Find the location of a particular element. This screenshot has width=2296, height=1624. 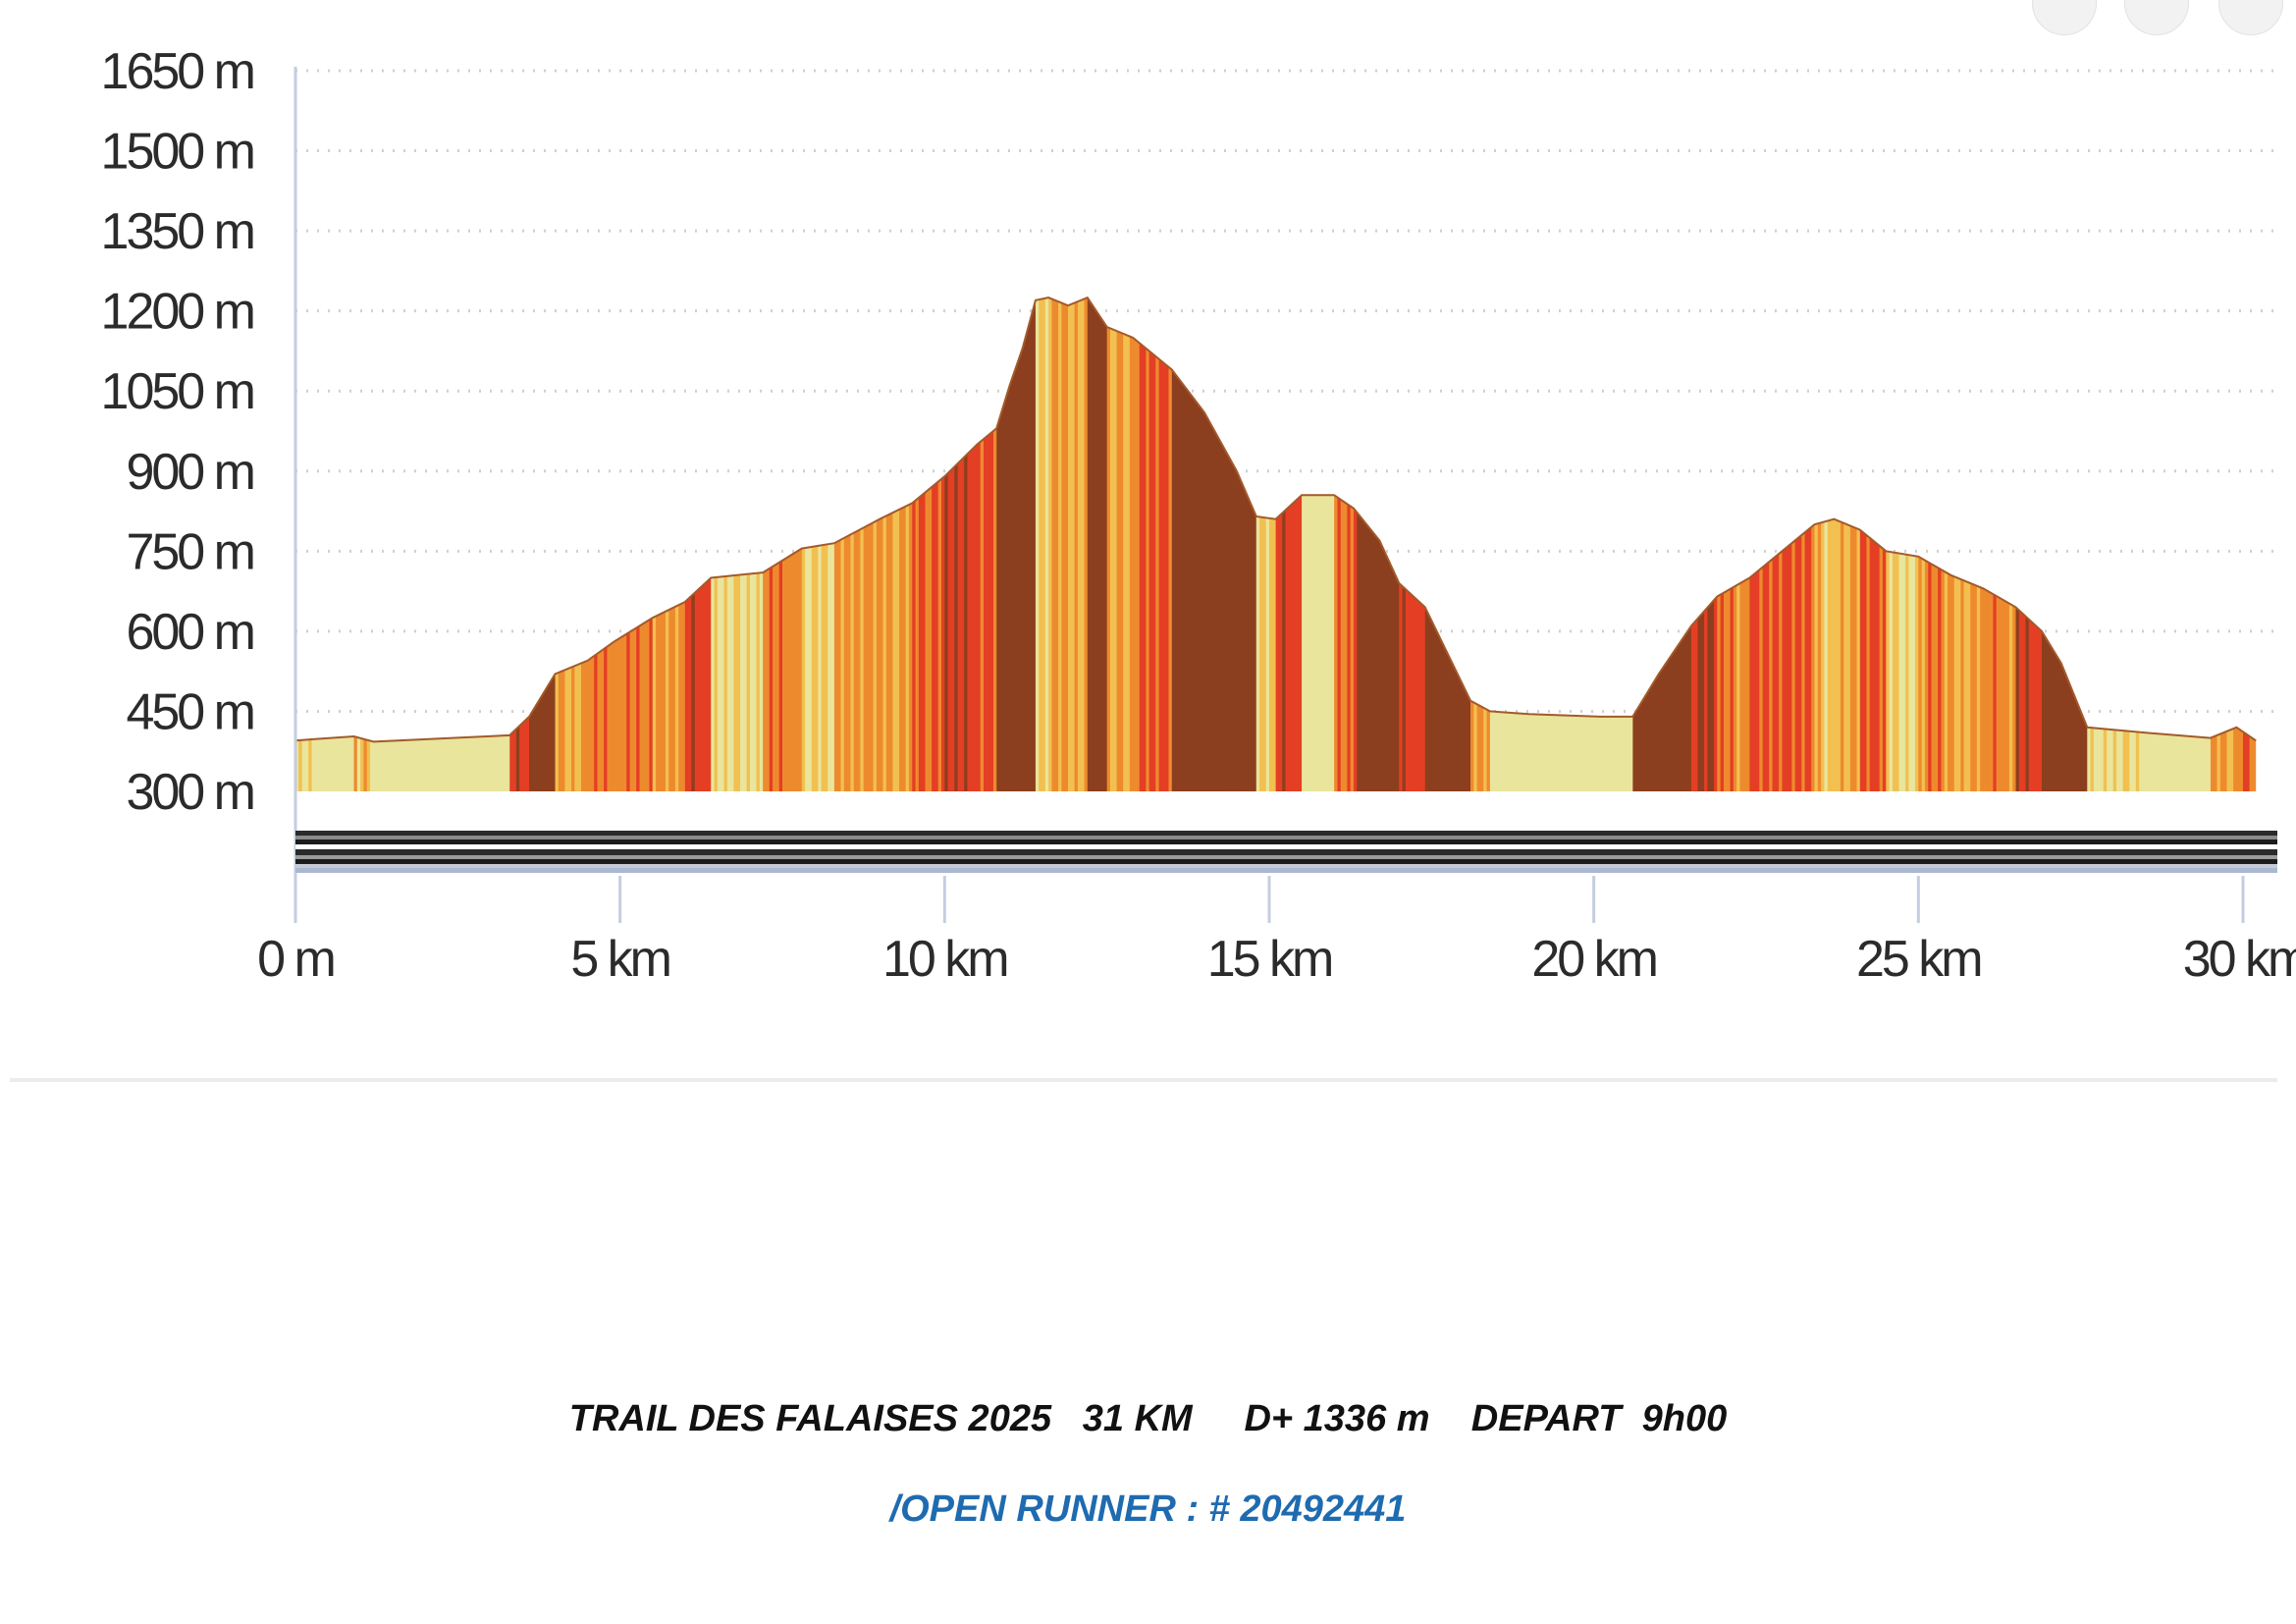

y-tick-label: 1350 m is located at coordinates (177, 231).